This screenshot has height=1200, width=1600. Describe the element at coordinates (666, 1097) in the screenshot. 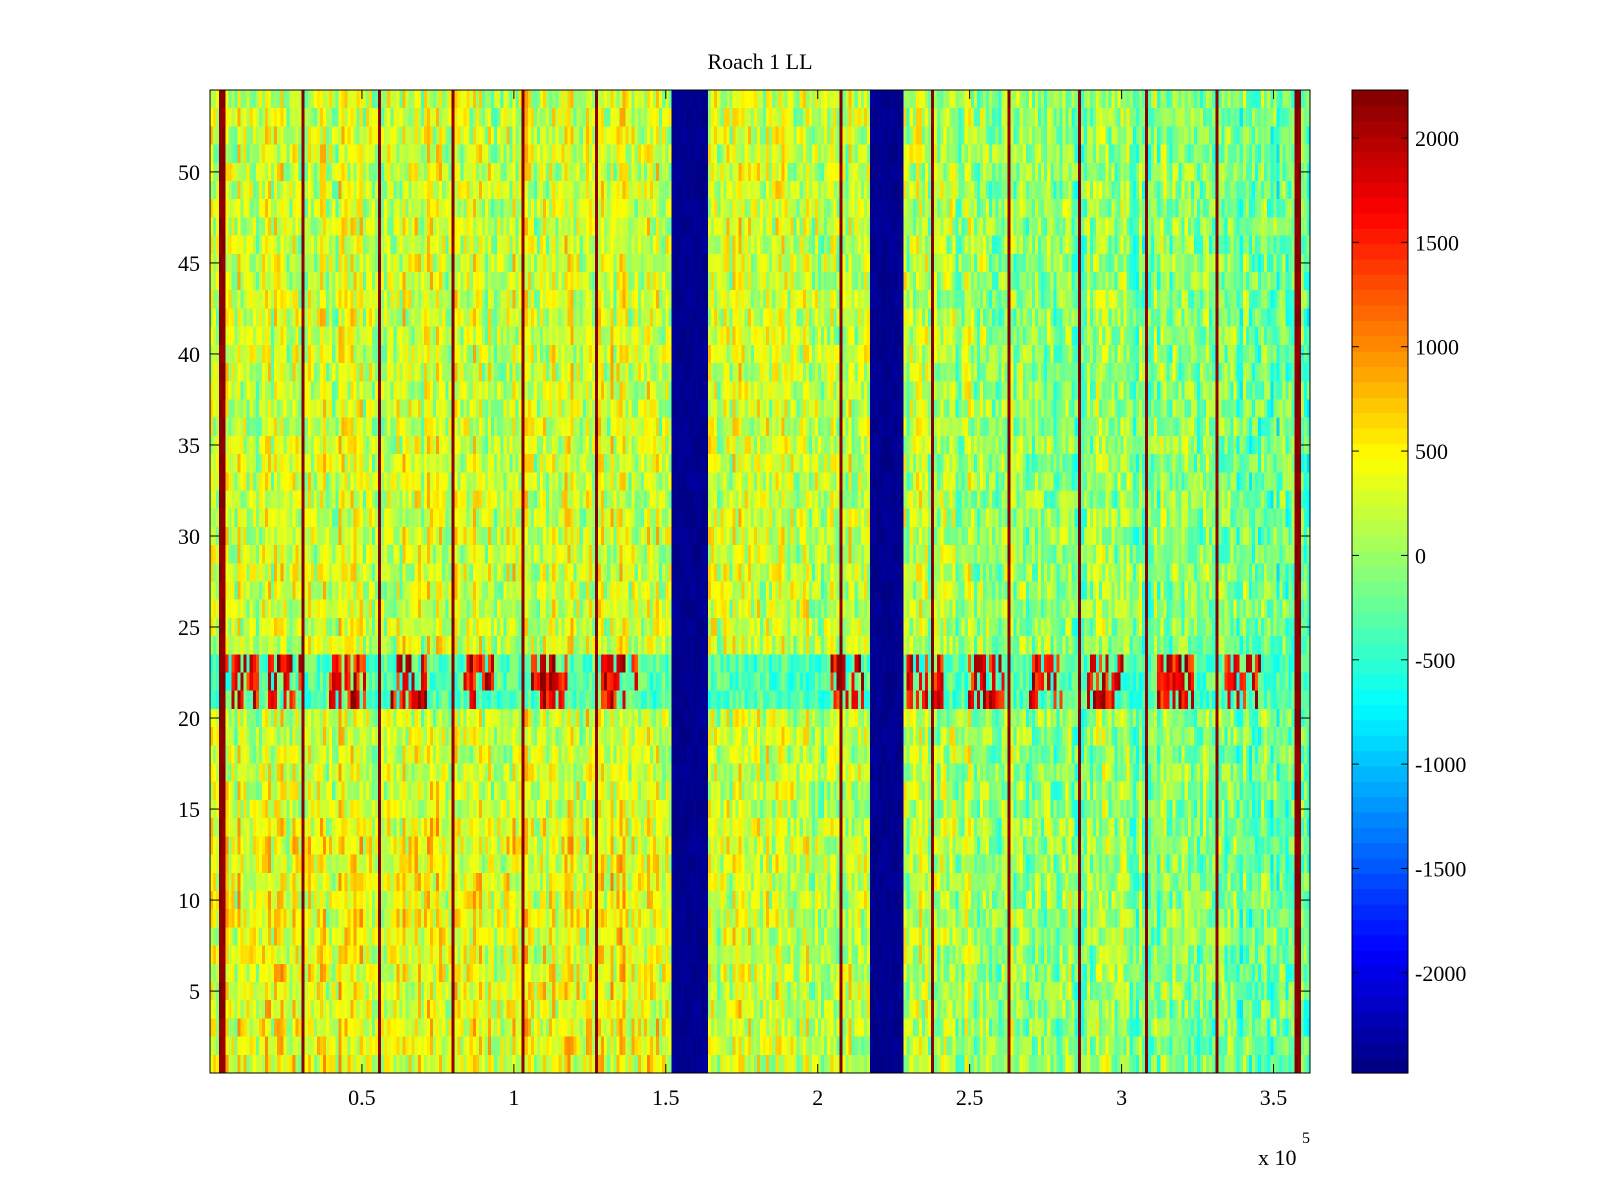

I see `x-tick-label: 1.5` at that location.